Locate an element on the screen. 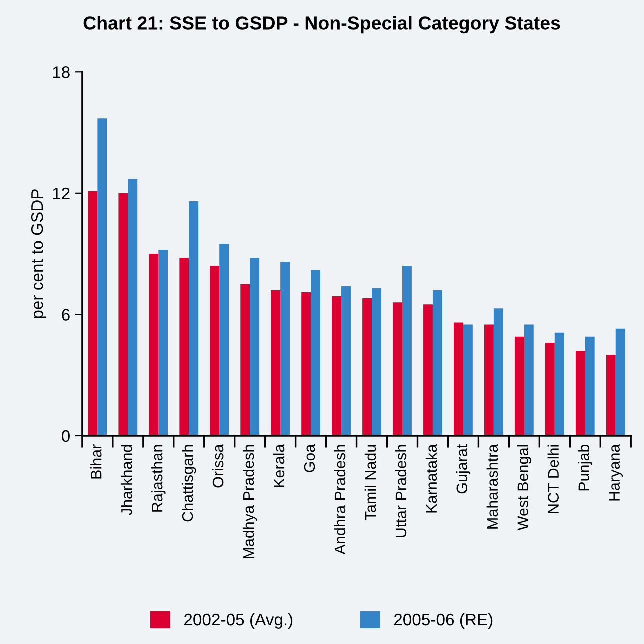 The height and width of the screenshot is (644, 644). chart-title: Chart 21: SSE to GSDP - Non-Special Category States is located at coordinates (322, 25).